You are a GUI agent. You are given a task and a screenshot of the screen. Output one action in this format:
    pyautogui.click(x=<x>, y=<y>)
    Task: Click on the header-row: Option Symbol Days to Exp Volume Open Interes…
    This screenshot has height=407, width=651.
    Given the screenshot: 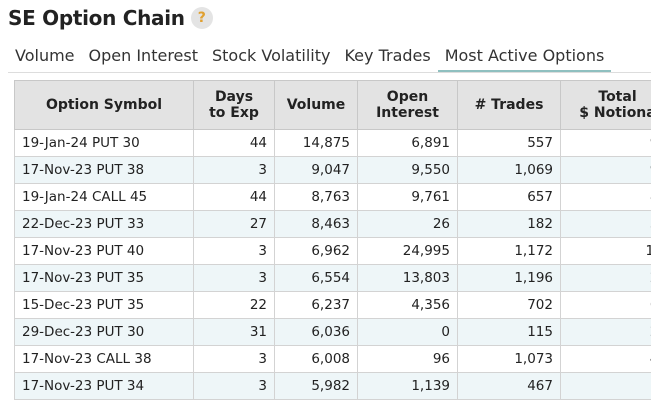 What is the action you would take?
    pyautogui.click(x=332, y=105)
    